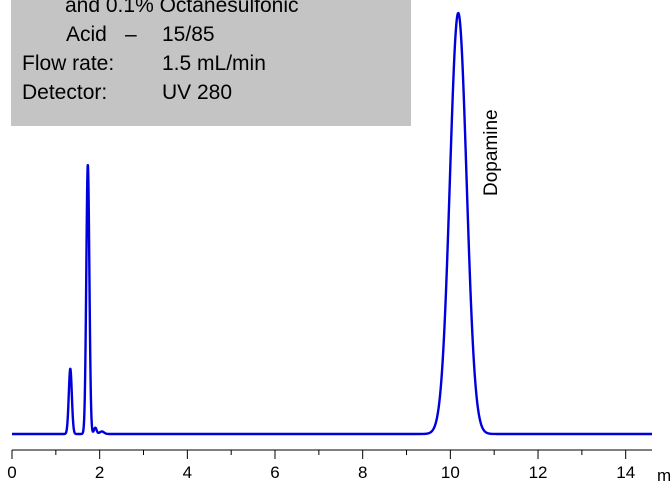 The image size is (670, 486). What do you see at coordinates (131, 34) in the screenshot?
I see `mobile-phase-dash: –` at bounding box center [131, 34].